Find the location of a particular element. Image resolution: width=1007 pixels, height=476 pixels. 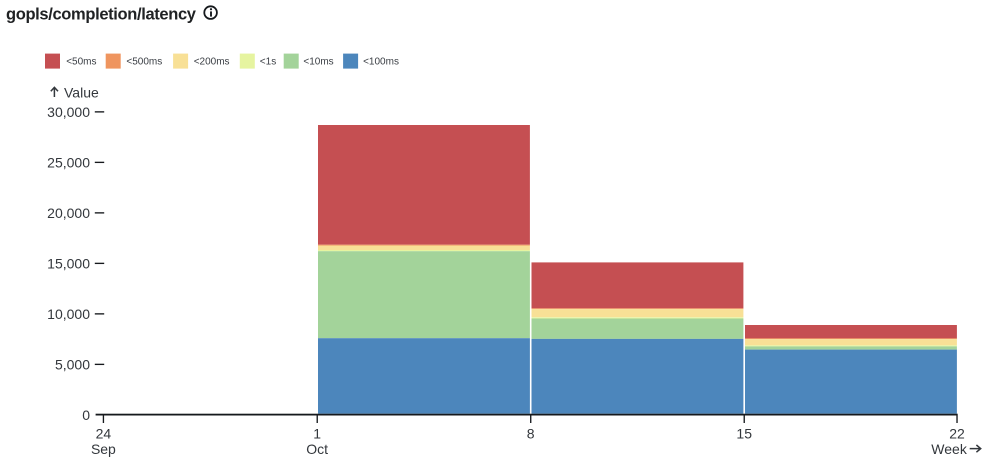

svg-text: 10,000 is located at coordinates (68, 314).